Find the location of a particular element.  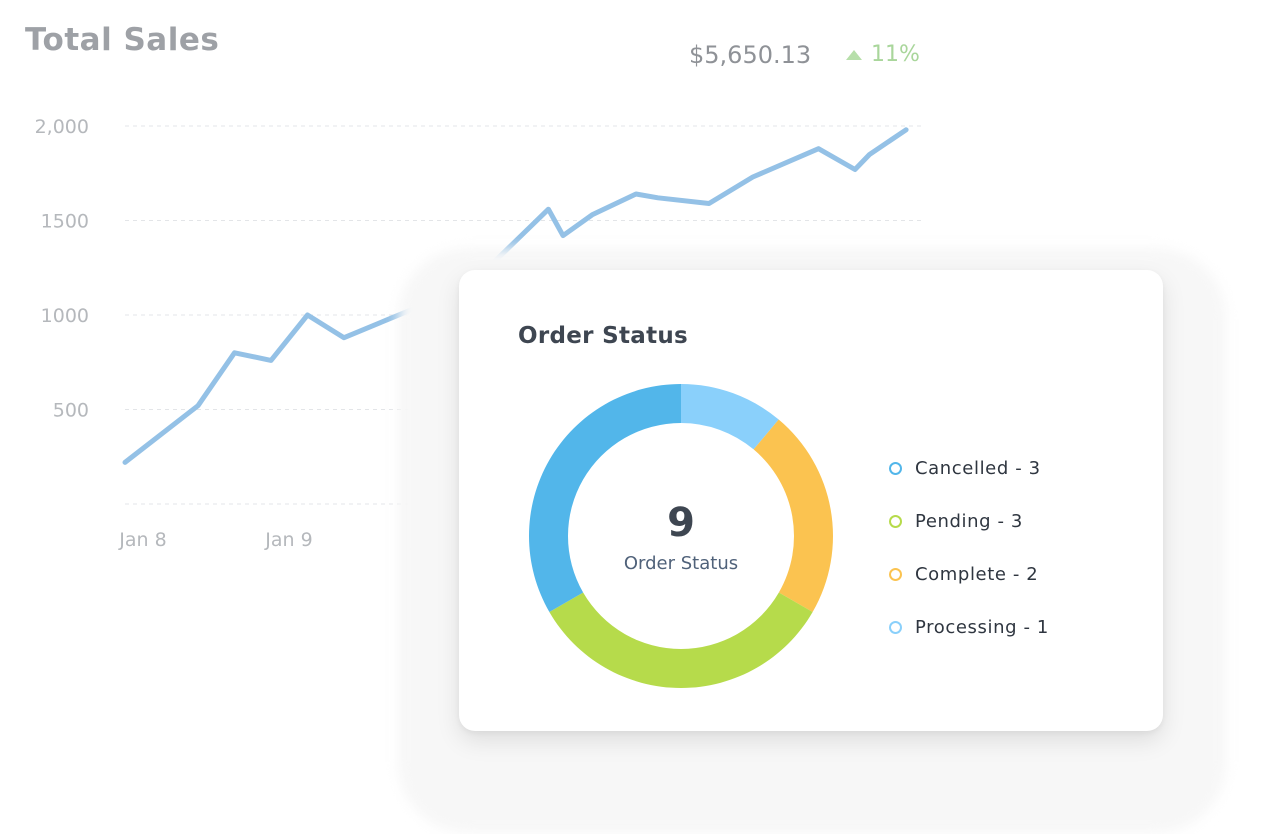

y-tick-label: 1500 is located at coordinates (65, 222).